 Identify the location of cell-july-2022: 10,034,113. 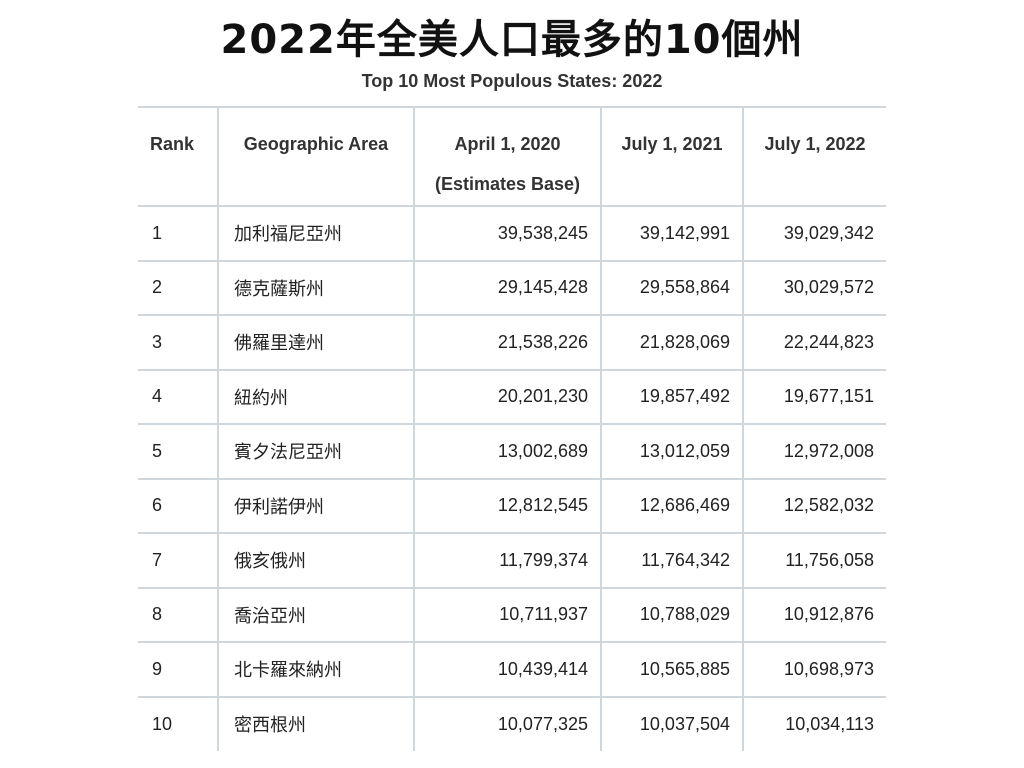
(814, 723).